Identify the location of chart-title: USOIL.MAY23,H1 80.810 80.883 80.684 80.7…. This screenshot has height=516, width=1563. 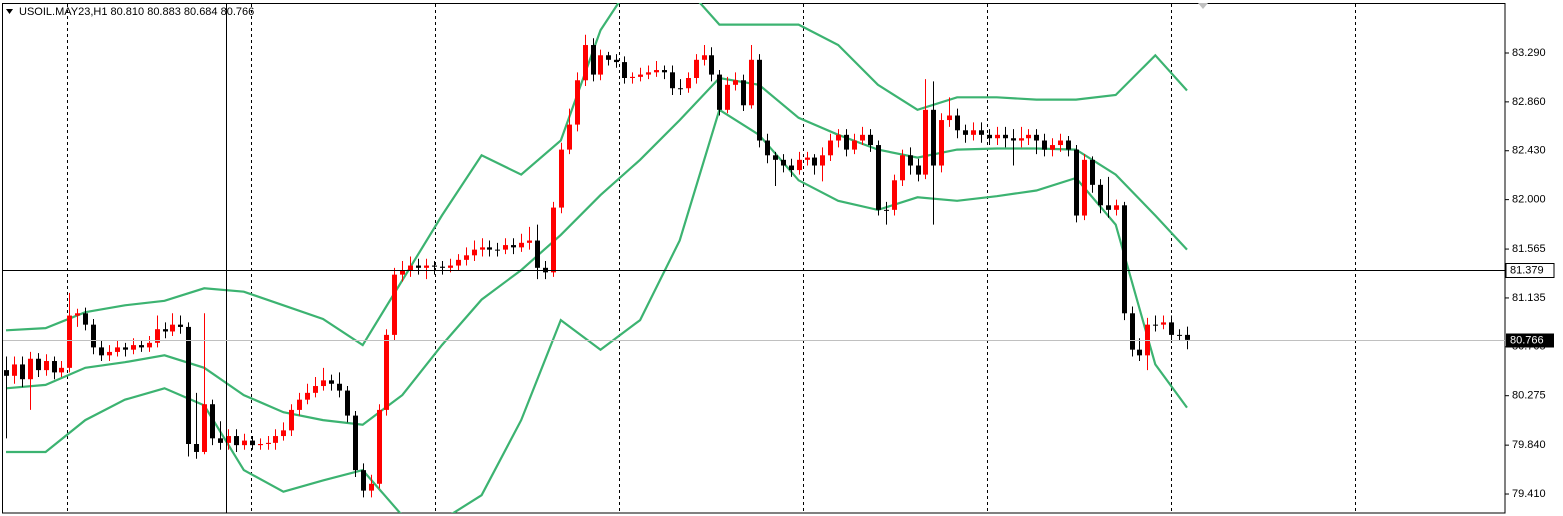
(136, 12).